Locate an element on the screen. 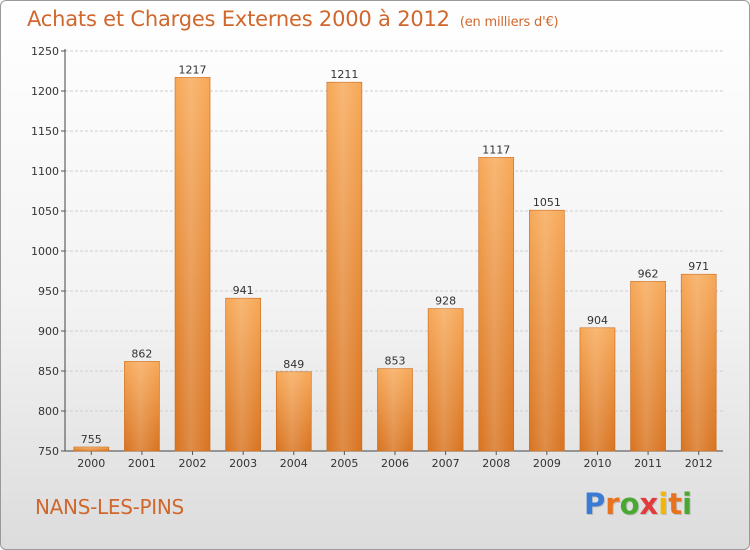  y-tick-label: 900 is located at coordinates (48, 331).